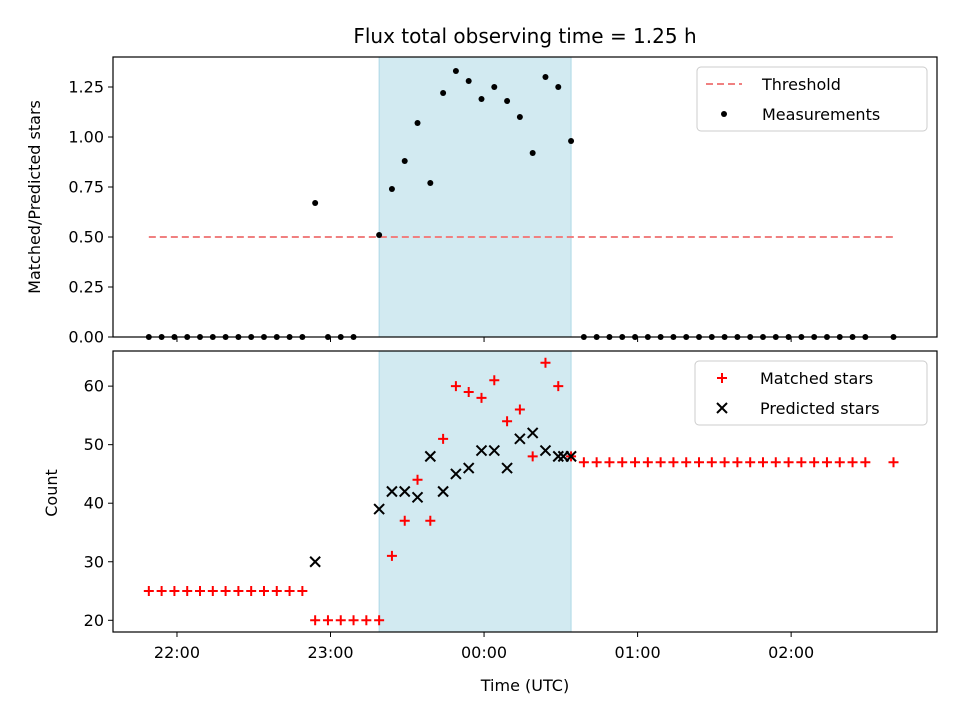 This screenshot has width=960, height=720. I want to click on bottom-y-axis-label: Count, so click(51, 493).